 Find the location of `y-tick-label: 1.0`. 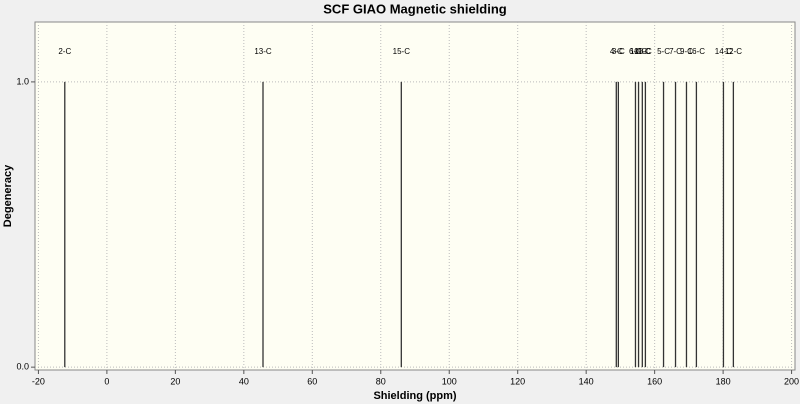

y-tick-label: 1.0 is located at coordinates (22, 81).